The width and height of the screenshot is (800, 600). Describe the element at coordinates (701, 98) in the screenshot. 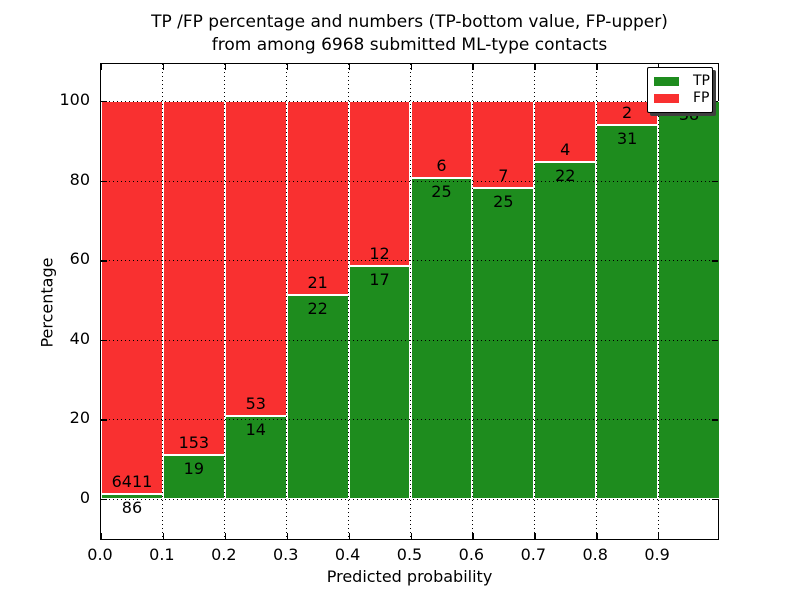

I see `legend-entry-label: FP` at that location.